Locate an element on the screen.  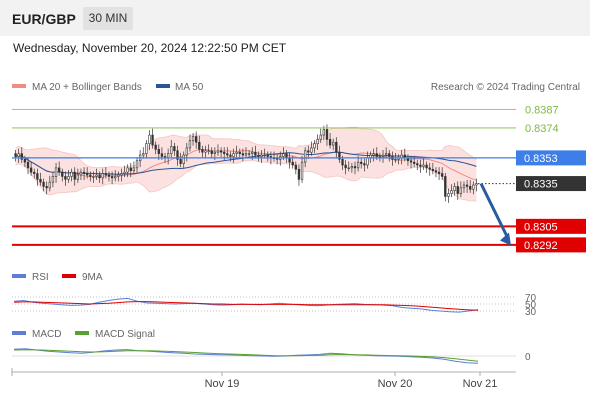
rsi-legend-swatch is located at coordinates (19, 276).